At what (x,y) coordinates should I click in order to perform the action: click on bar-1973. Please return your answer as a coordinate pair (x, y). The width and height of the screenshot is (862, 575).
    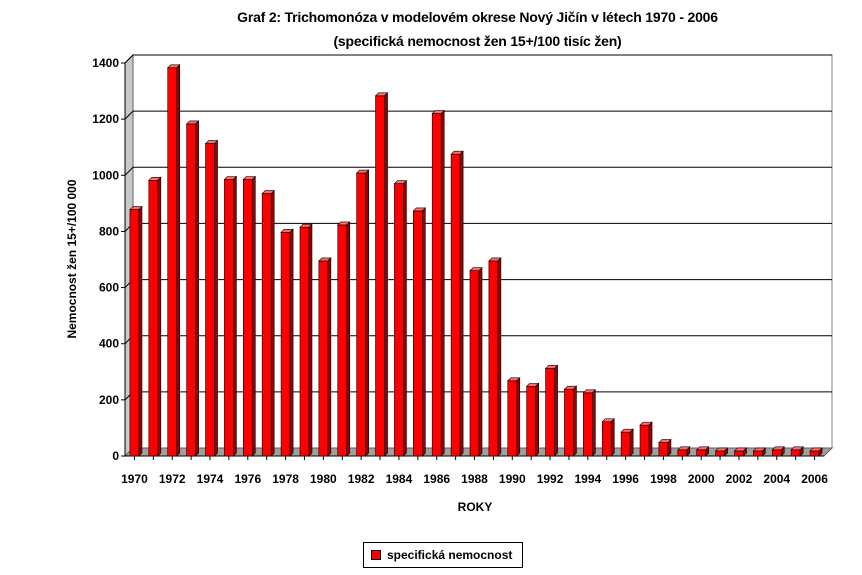
    Looking at the image, I should click on (192, 288).